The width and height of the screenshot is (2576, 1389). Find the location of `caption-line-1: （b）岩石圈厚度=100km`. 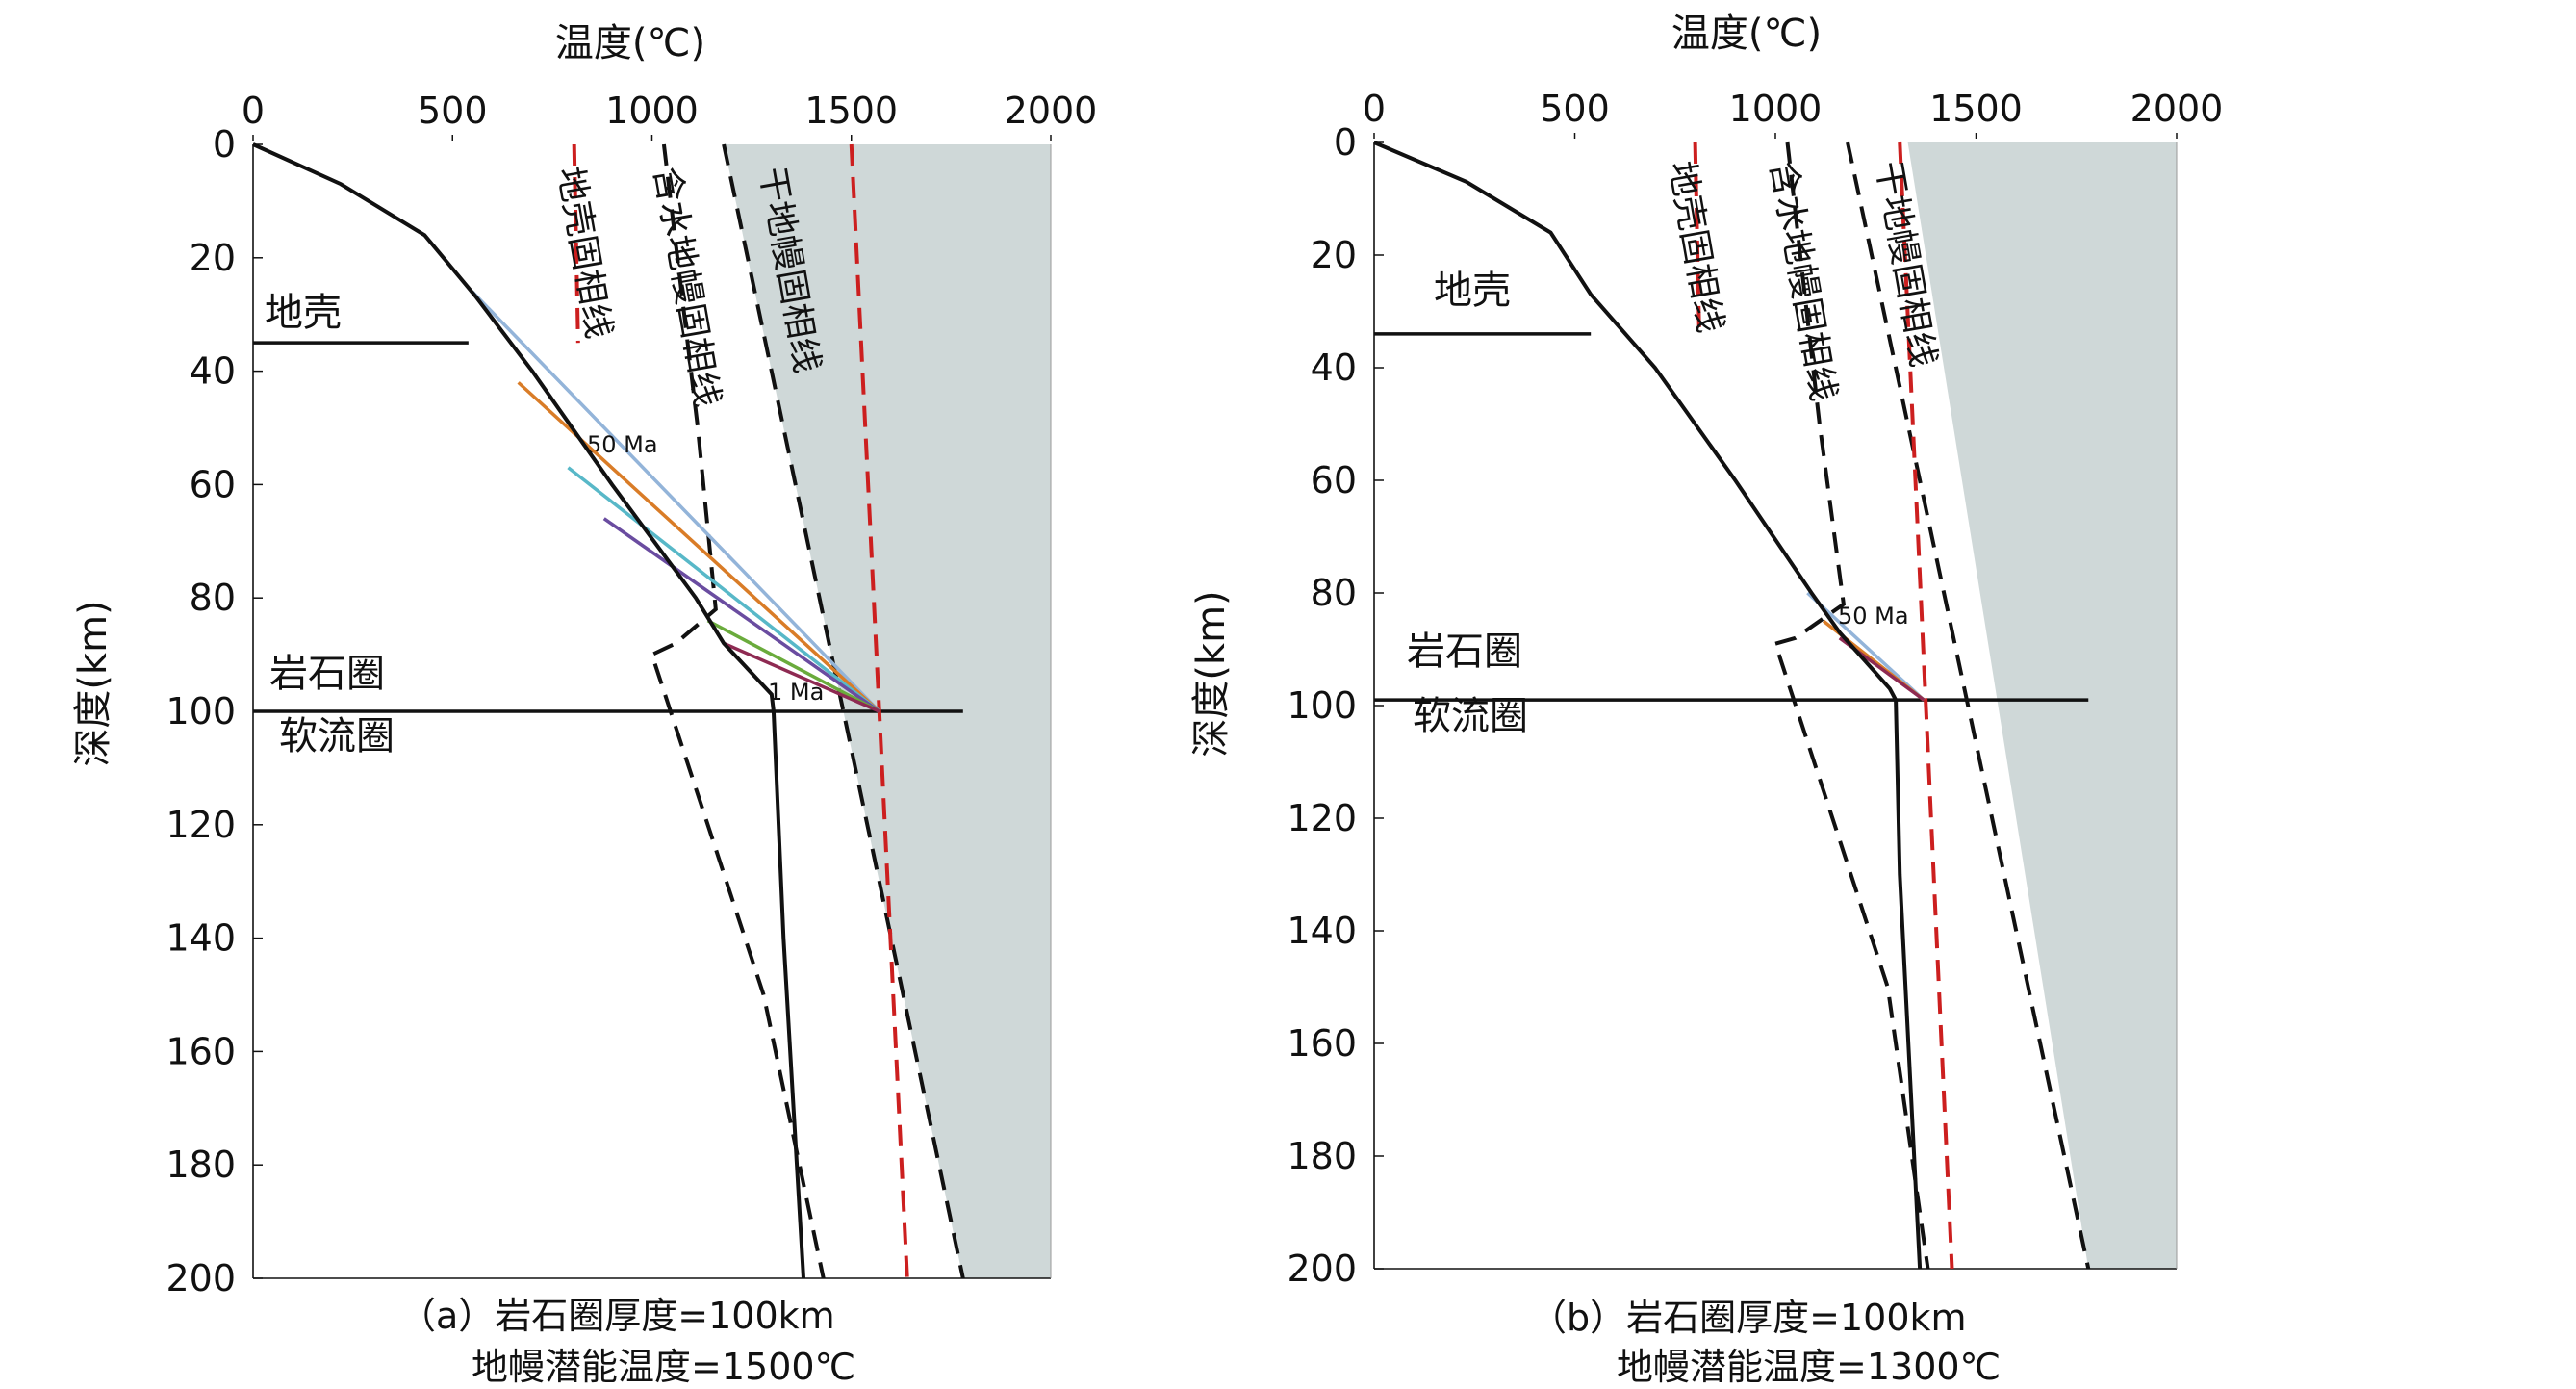

caption-line-1: （b）岩石圈厚度=100km is located at coordinates (1748, 1318).